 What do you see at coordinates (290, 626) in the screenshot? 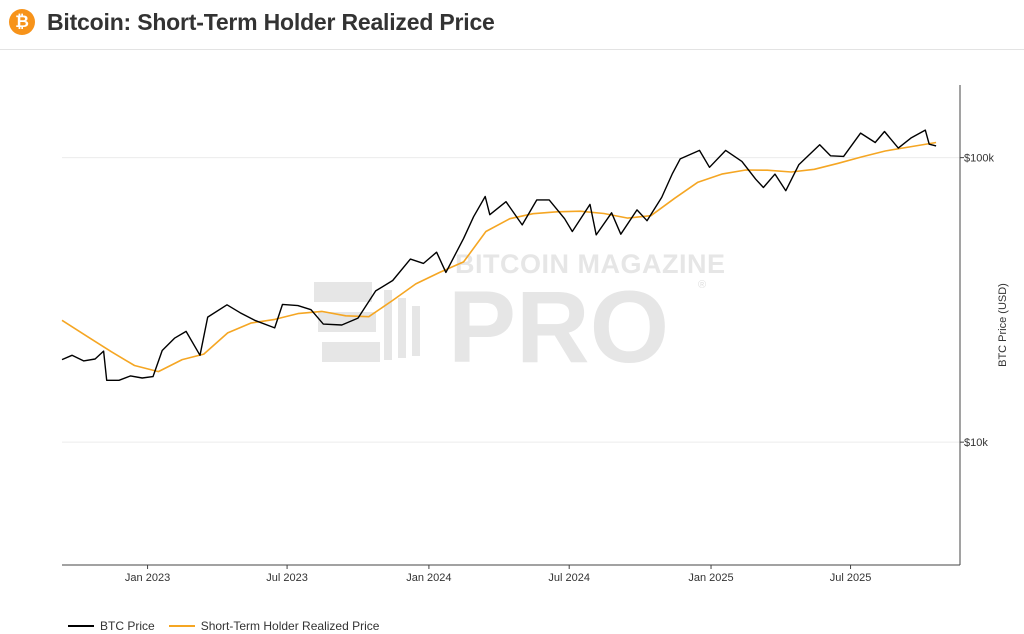
I see `legend-label-sth-realized-price: Short-Term Holder Realized Price` at bounding box center [290, 626].